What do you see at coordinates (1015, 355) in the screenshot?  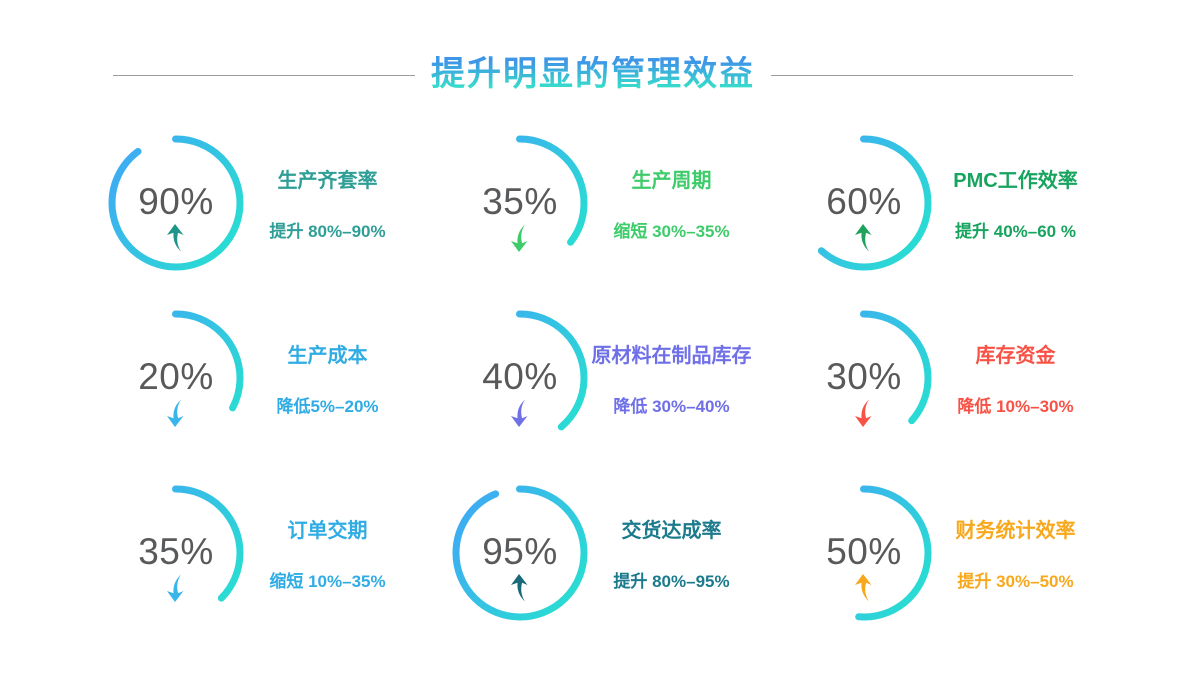 I see `metric-title: 库存资金` at bounding box center [1015, 355].